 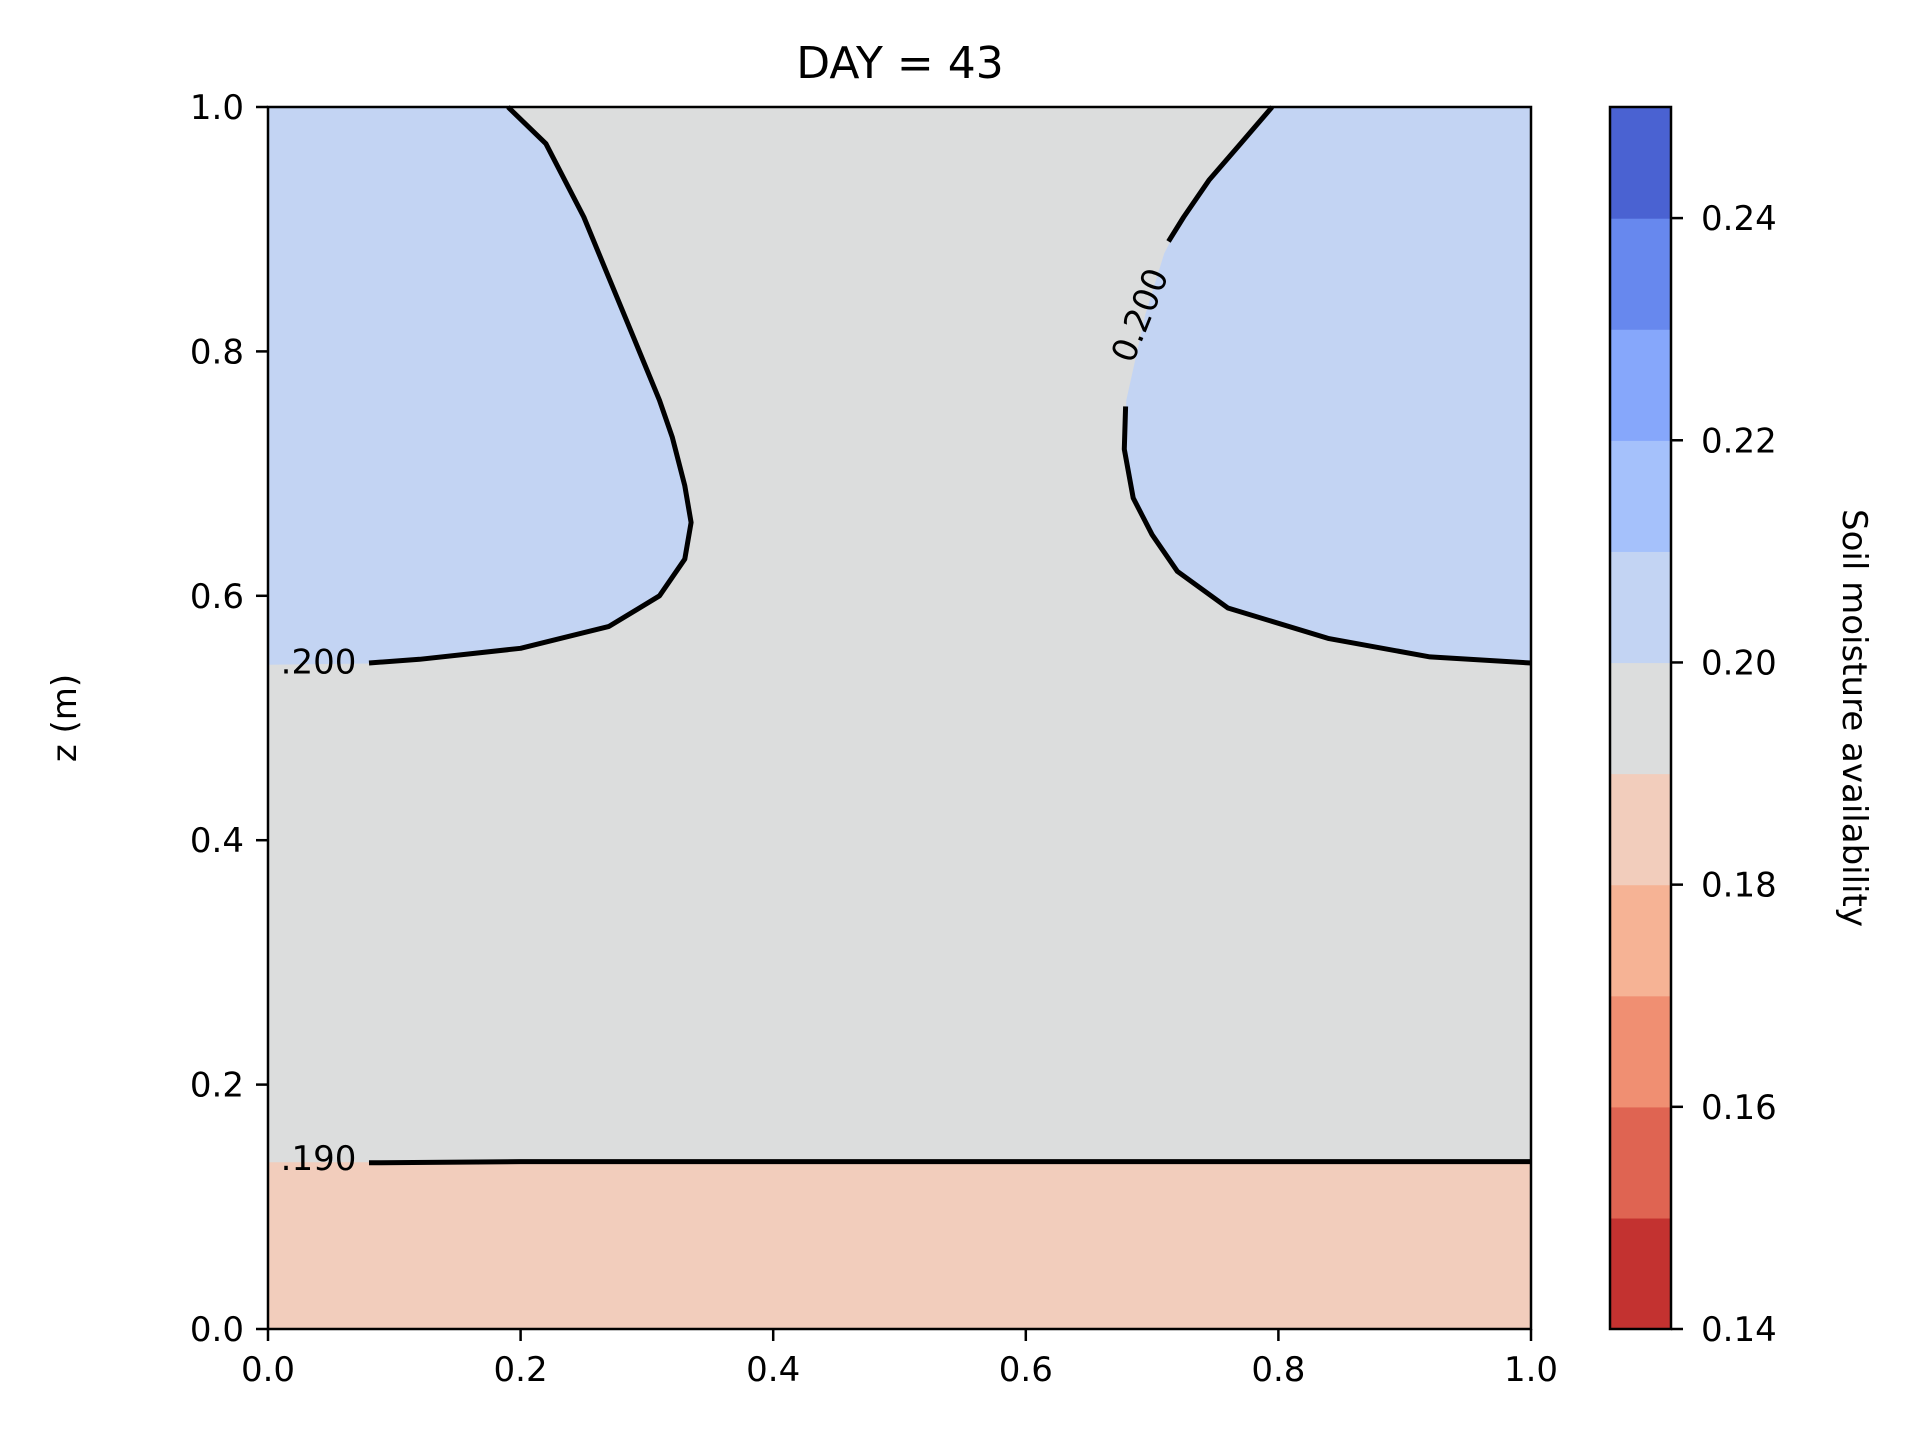 What do you see at coordinates (65, 718) in the screenshot?
I see `y-axis-label: z (m)` at bounding box center [65, 718].